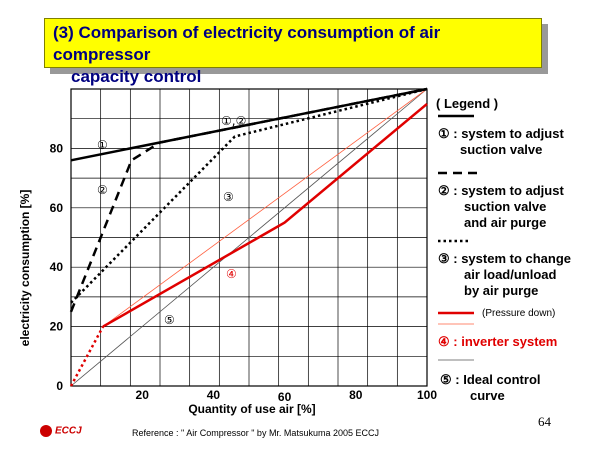  I want to click on legend-item-5-line2: curve, so click(487, 395).